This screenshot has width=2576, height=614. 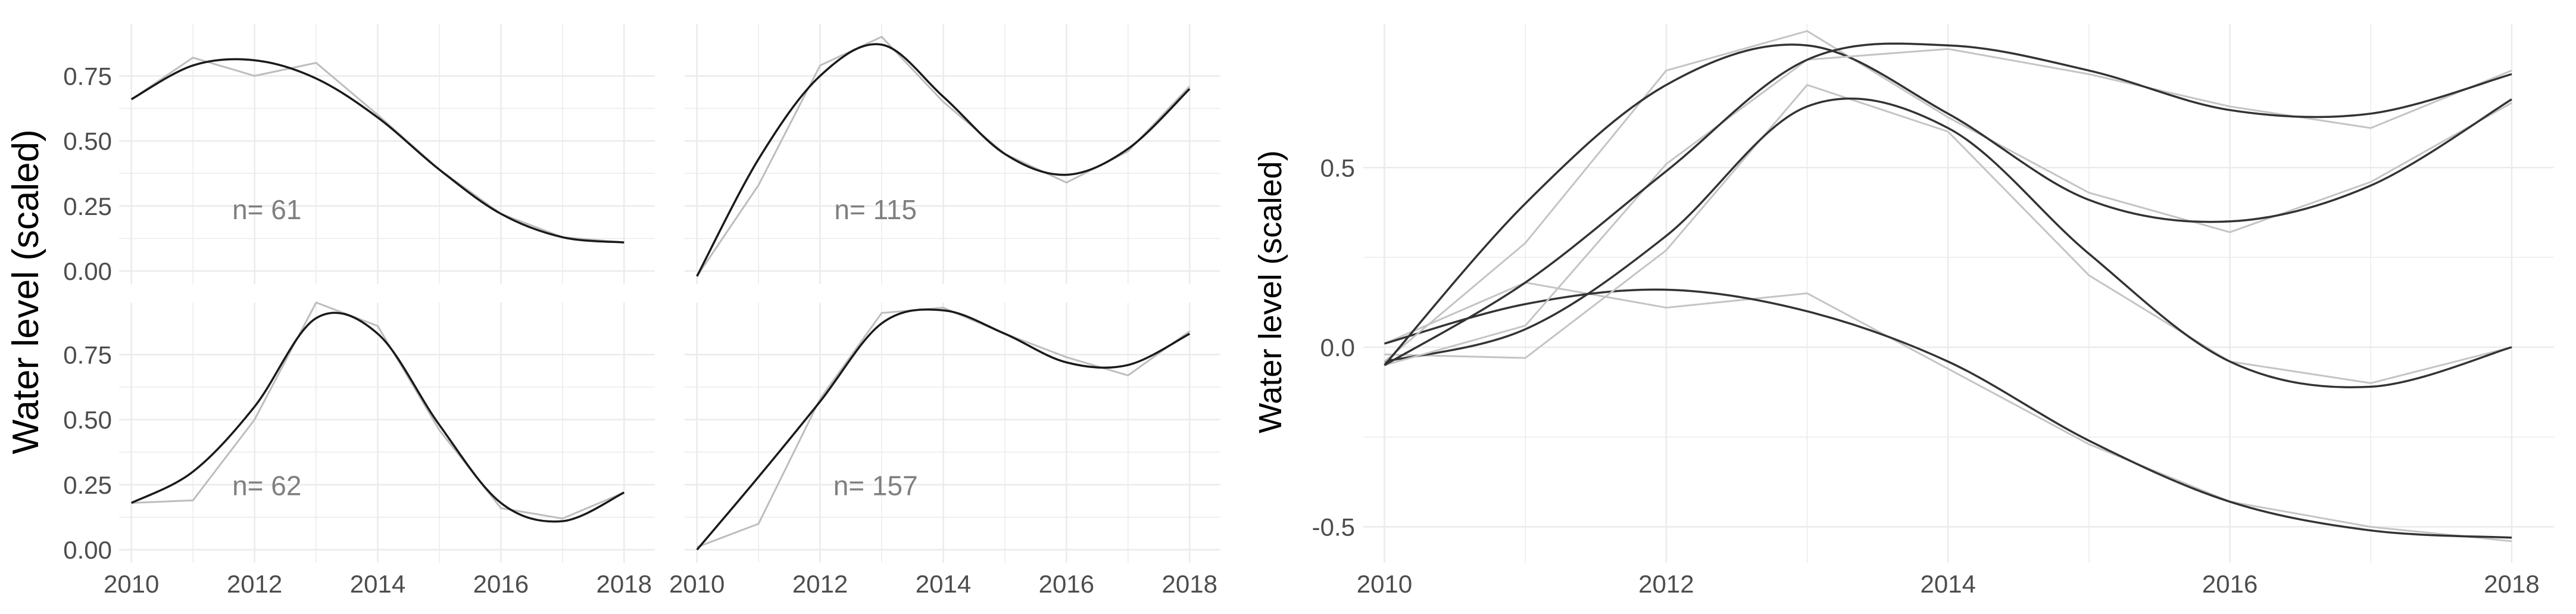 I want to click on facet-panel-3: n= 62, so click(x=387, y=432).